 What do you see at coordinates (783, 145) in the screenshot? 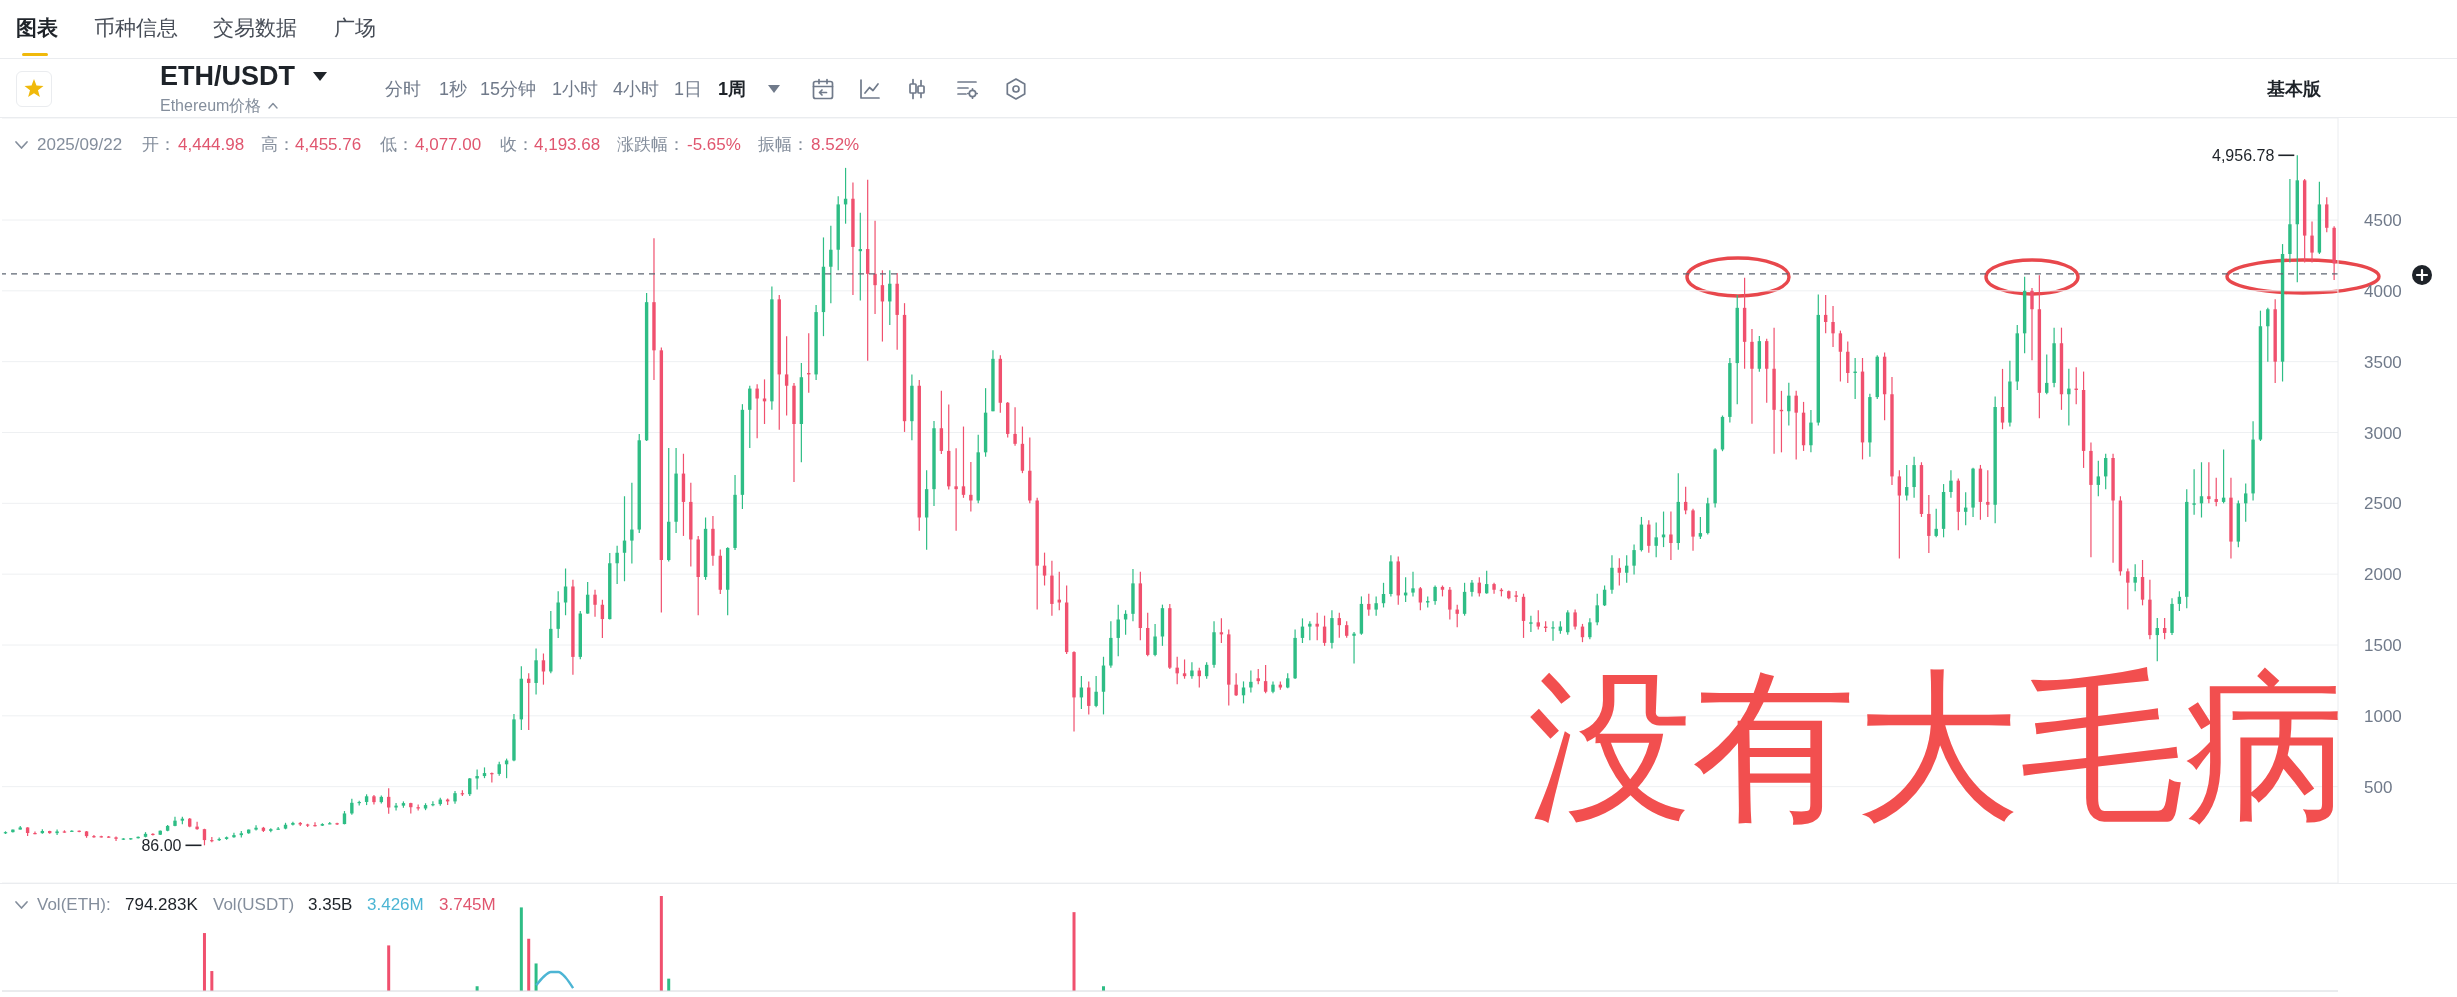
I see `annotation: 振幅：` at bounding box center [783, 145].